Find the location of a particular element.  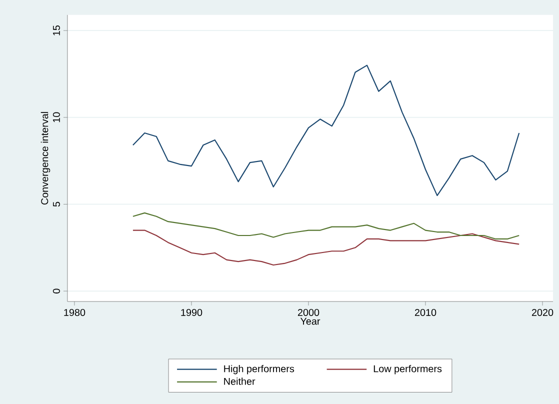

x-tick-label: 2000 is located at coordinates (309, 312).